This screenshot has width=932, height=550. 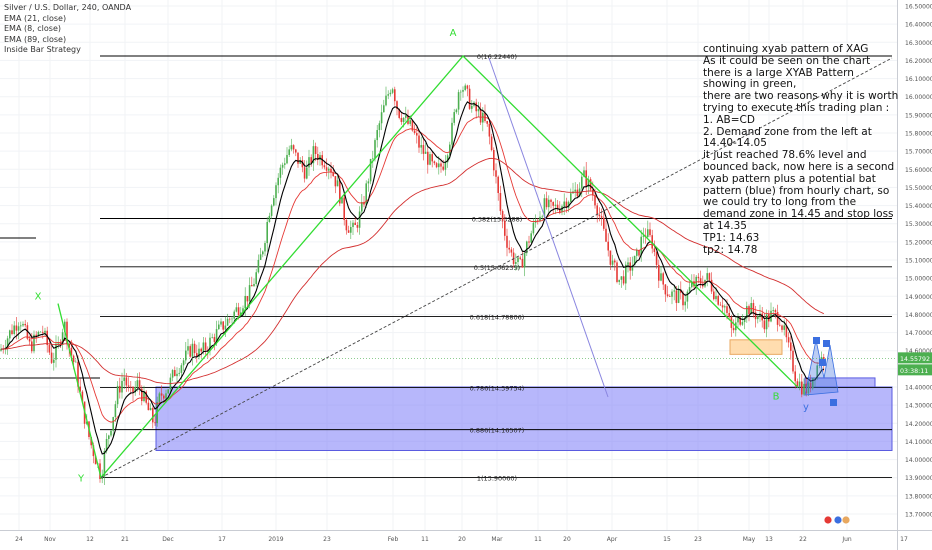 What do you see at coordinates (918, 79) in the screenshot?
I see `price-tick-label: 16.10000` at bounding box center [918, 79].